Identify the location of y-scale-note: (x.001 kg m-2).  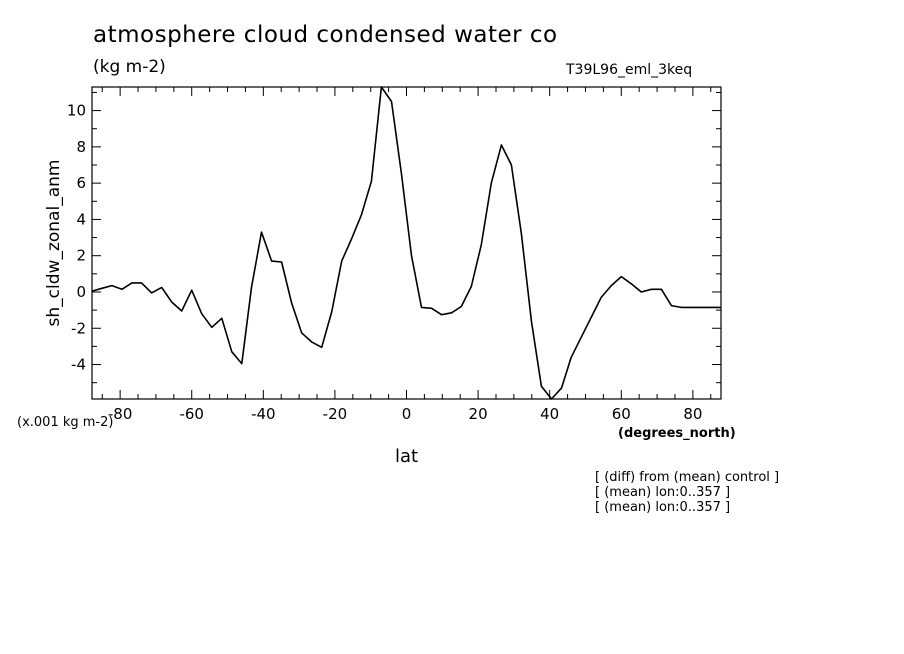
(65, 422).